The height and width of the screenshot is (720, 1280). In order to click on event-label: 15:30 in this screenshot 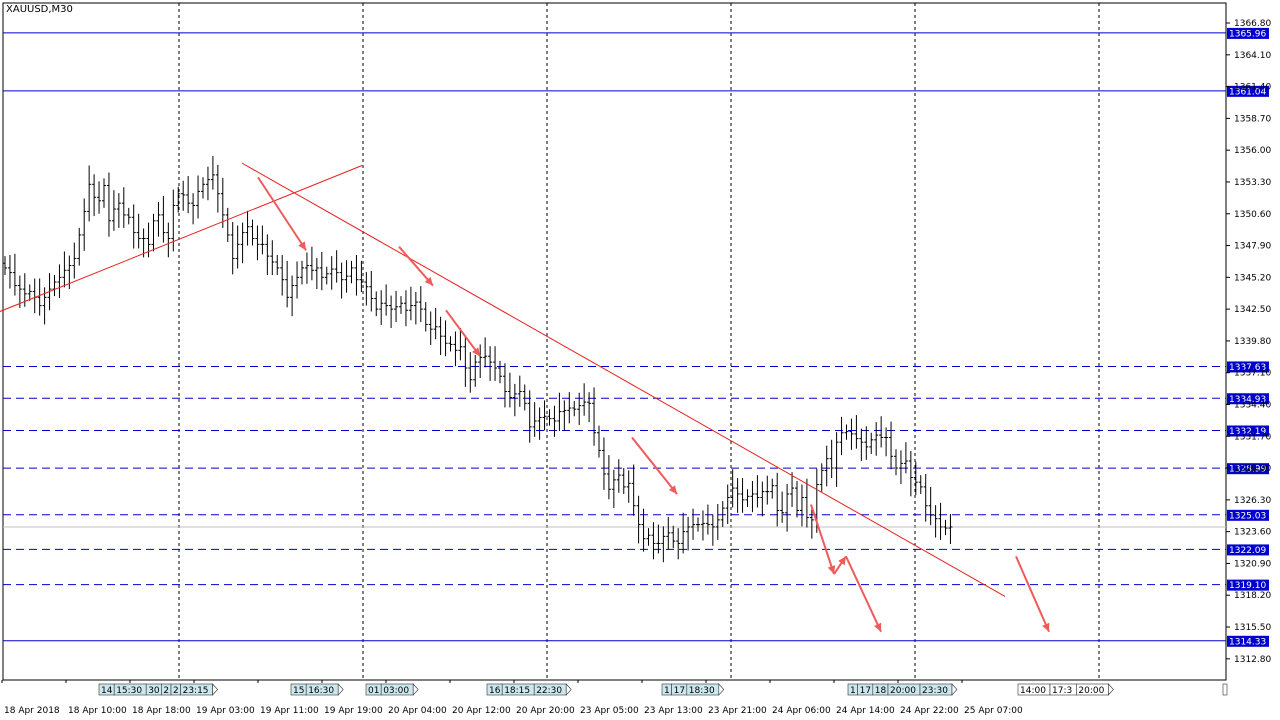, I will do `click(129, 691)`.